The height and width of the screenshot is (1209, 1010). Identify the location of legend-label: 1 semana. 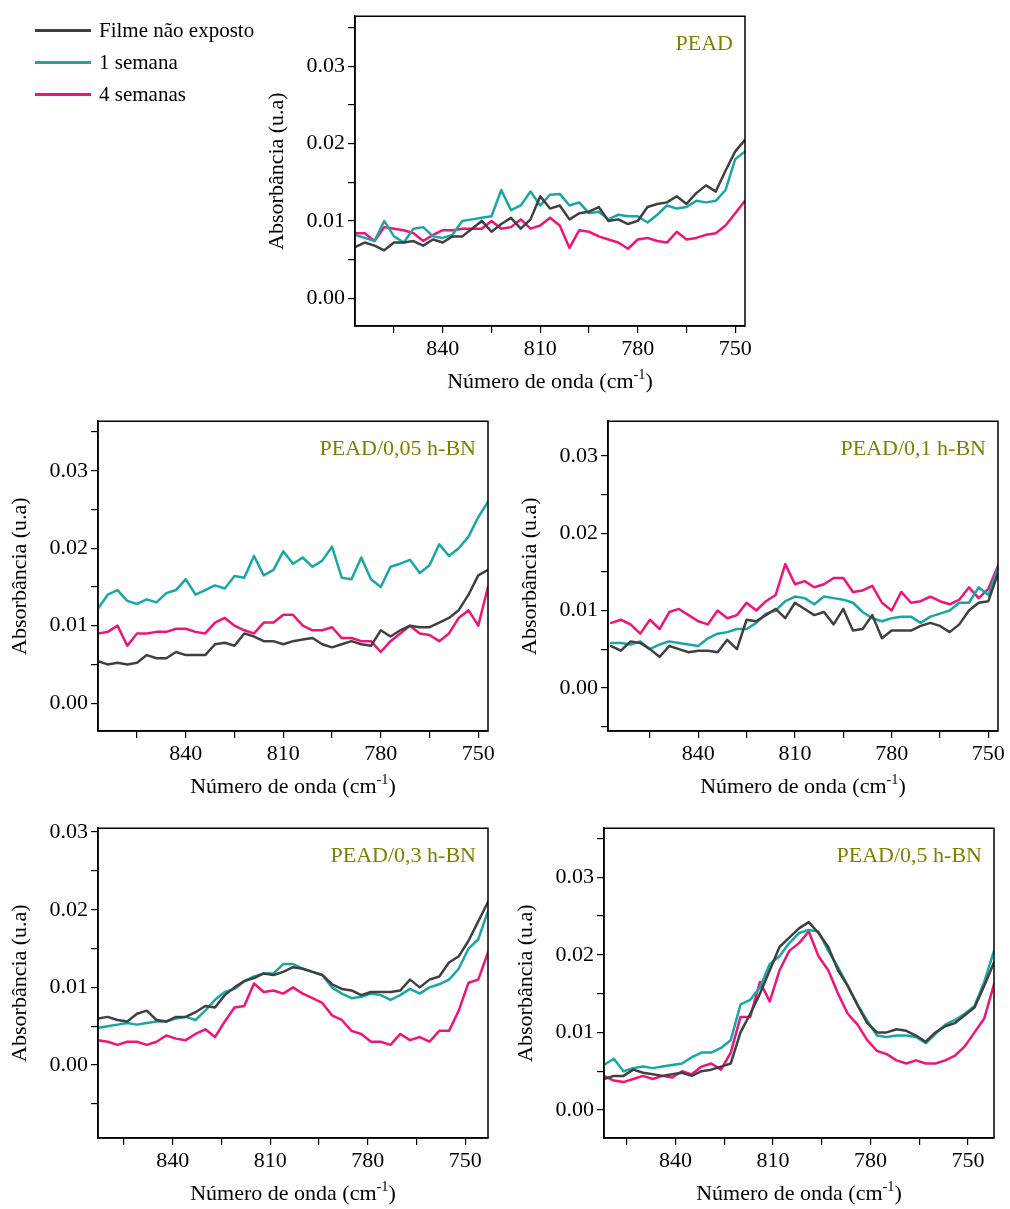
(138, 62).